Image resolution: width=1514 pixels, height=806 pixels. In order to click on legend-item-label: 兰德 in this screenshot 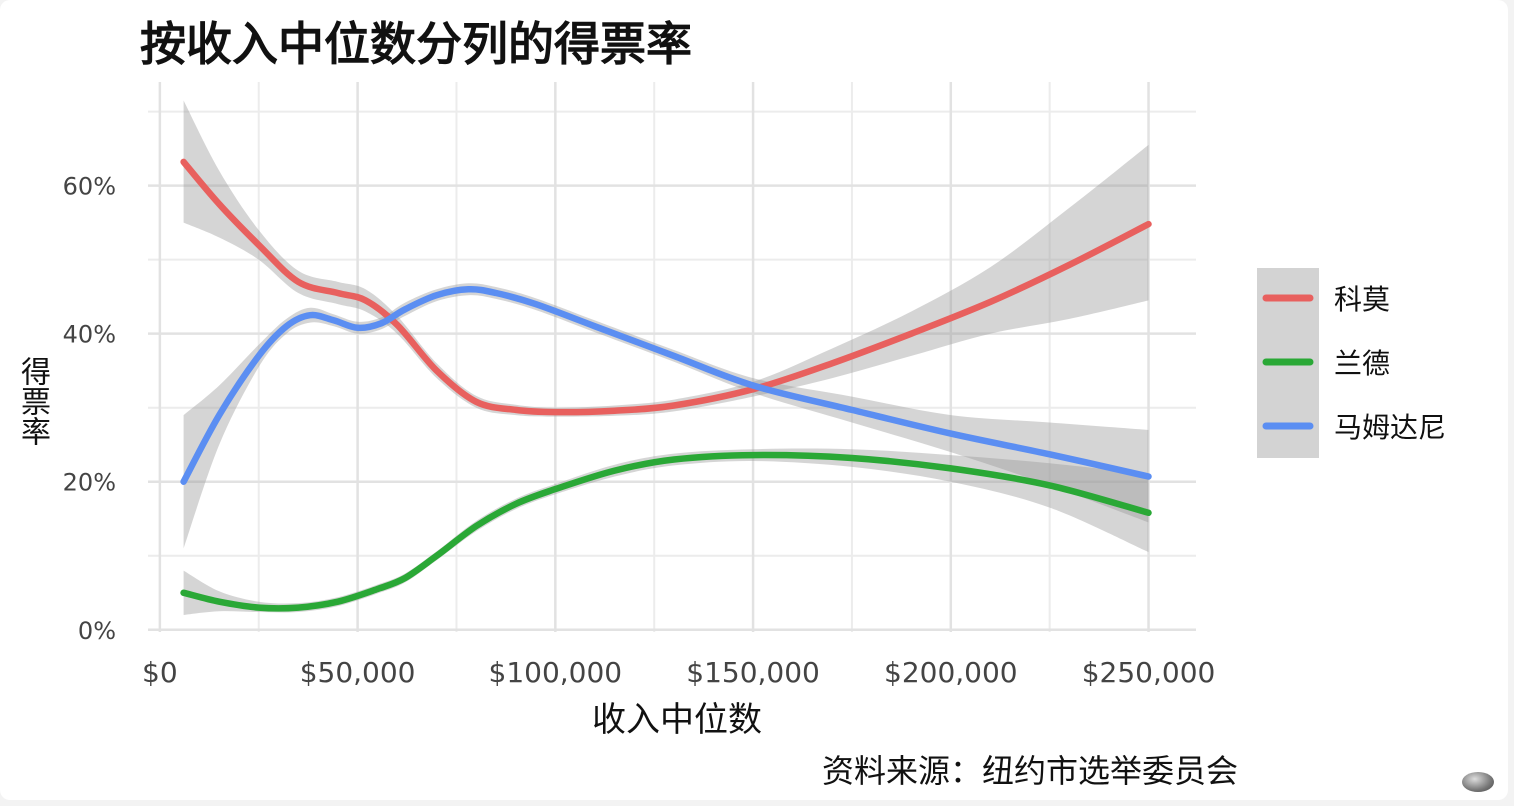, I will do `click(1362, 363)`.